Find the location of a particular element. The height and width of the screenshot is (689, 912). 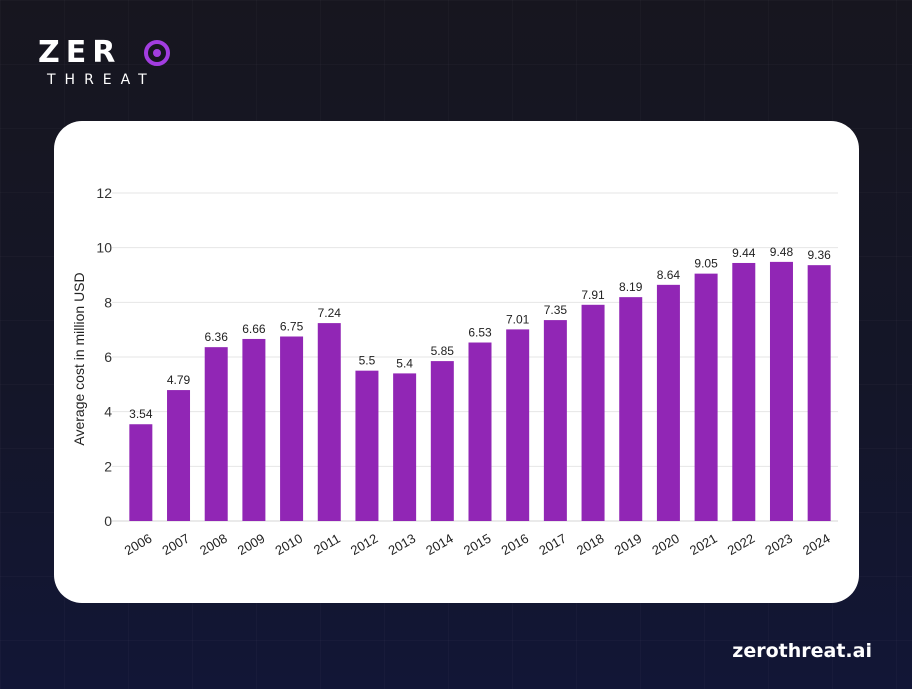

logo-wordmark: ZER is located at coordinates (80, 52).